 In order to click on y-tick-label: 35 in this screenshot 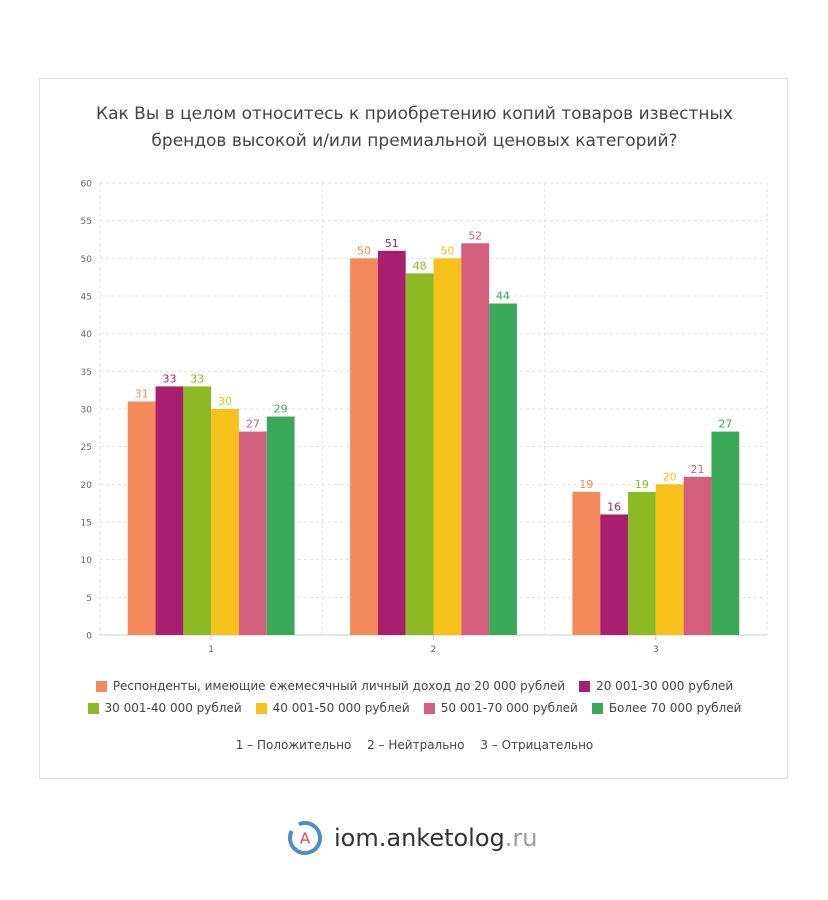, I will do `click(86, 373)`.